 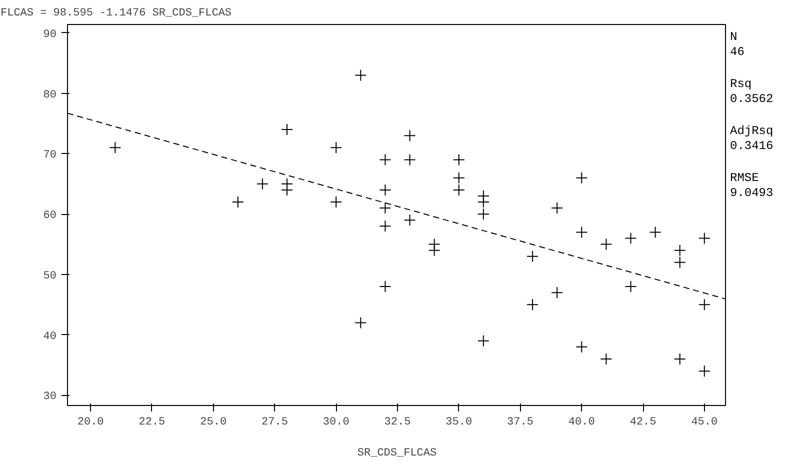 I want to click on x-tick-label: 22.5, so click(x=152, y=422).